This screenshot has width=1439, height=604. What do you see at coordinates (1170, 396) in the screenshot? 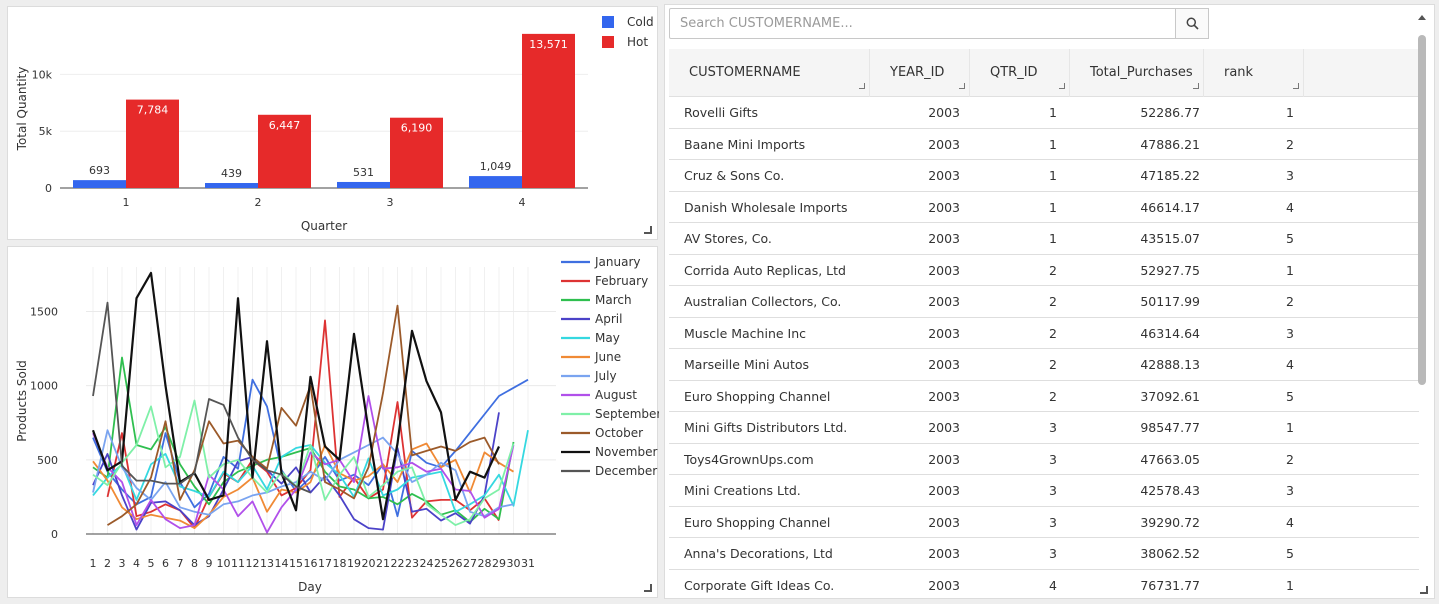
I see `total-purchases-cell: 37092.61` at bounding box center [1170, 396].